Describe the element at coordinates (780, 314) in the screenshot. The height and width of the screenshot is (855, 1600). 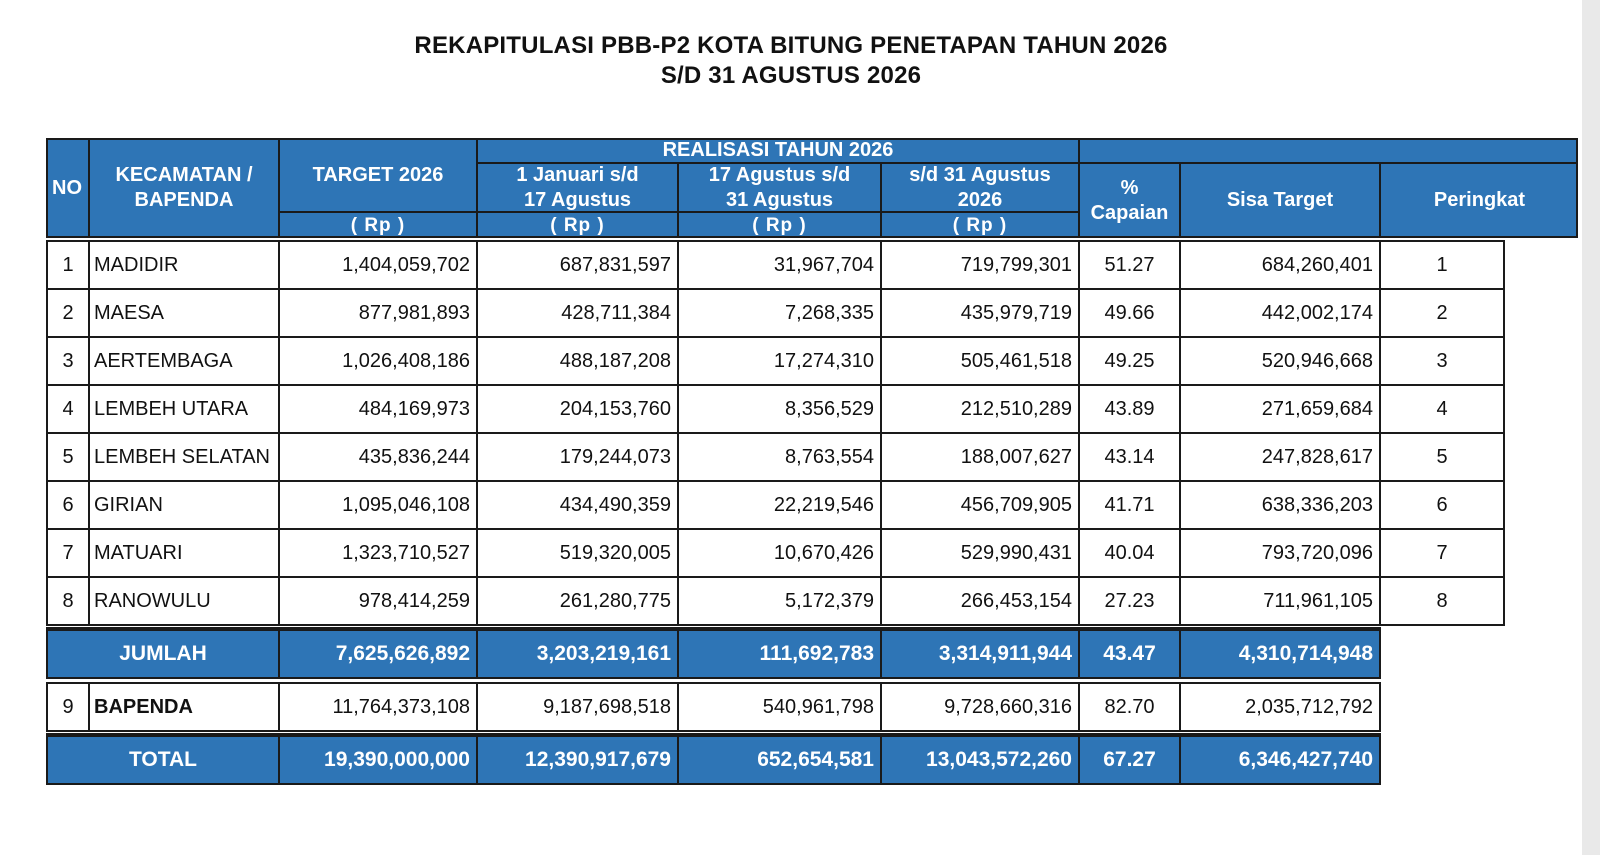
I see `cell-r2: 7,268,335` at that location.